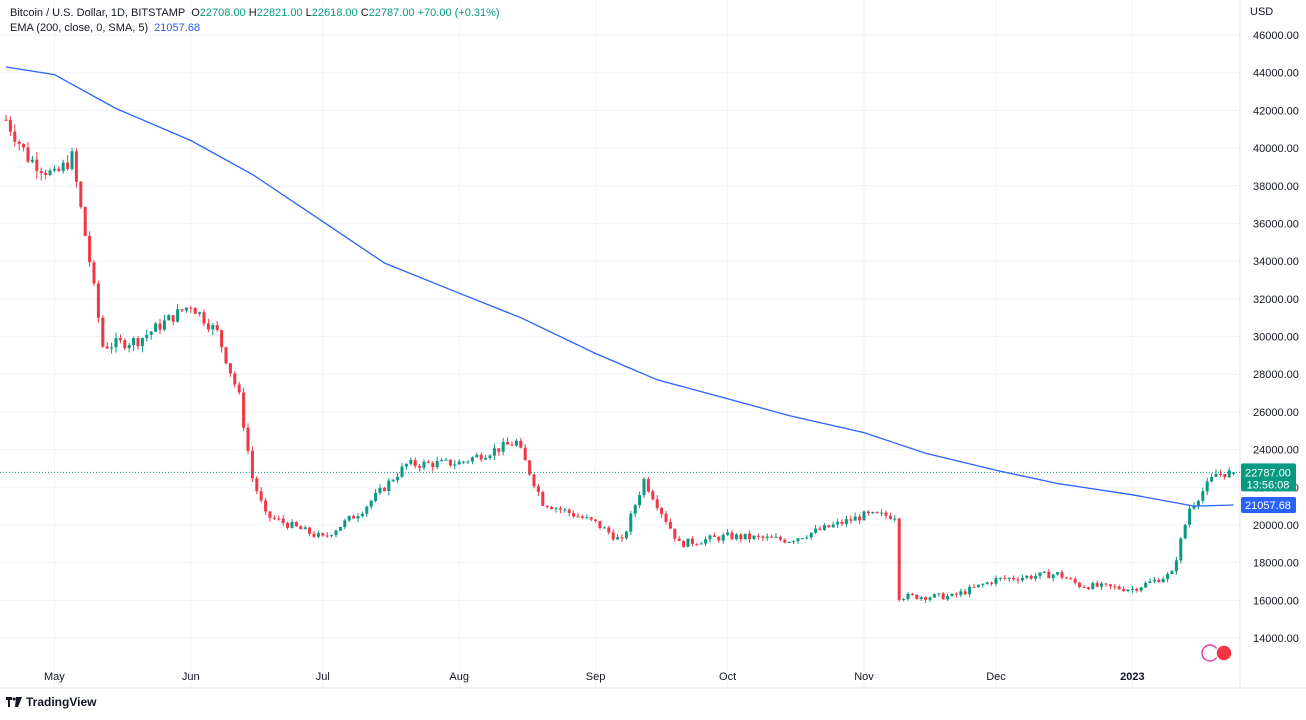 Image resolution: width=1306 pixels, height=720 pixels. Describe the element at coordinates (596, 677) in the screenshot. I see `x-tick-label: Sep` at that location.